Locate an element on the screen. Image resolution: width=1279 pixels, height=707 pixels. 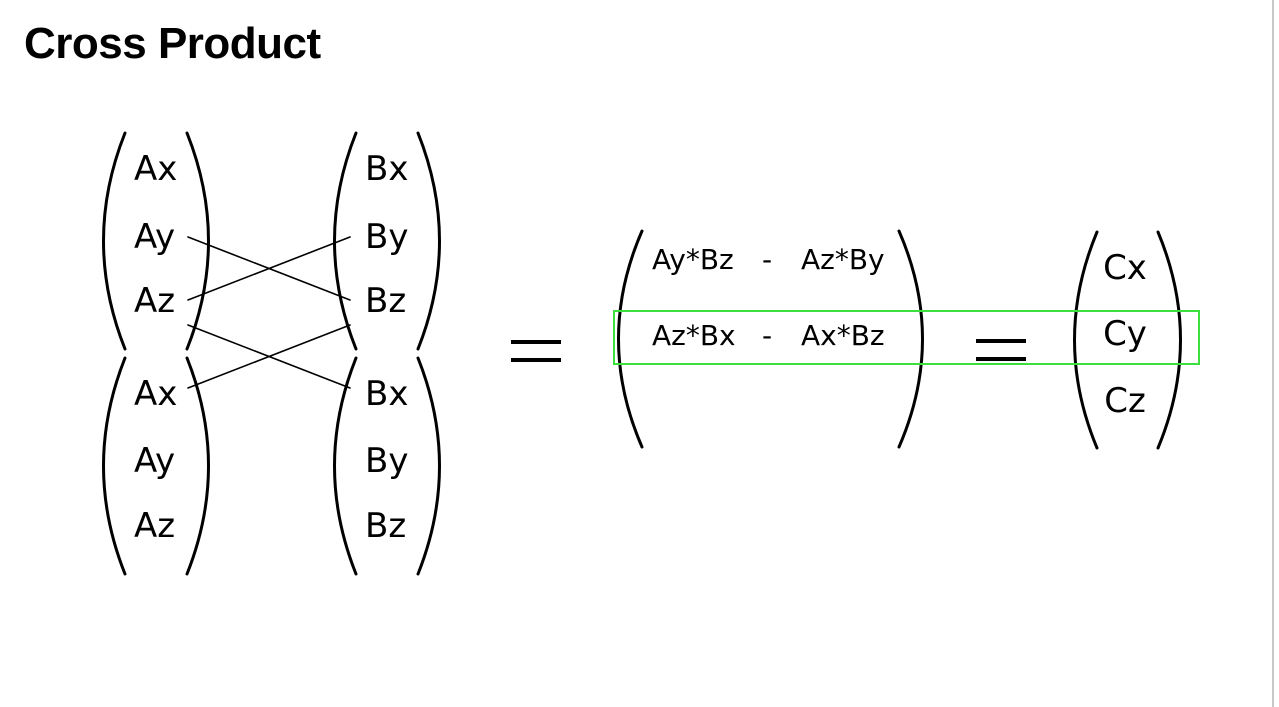
vector-b-z: Bz is located at coordinates (386, 301).